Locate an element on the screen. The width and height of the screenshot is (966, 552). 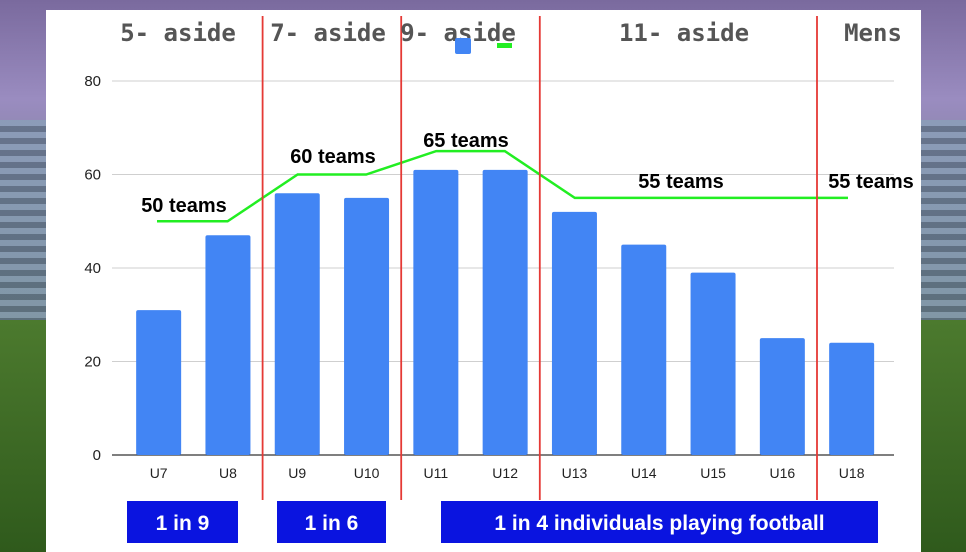
team-annotations: 50 teams 60 teams 65 teams 55 teams 55 teams is located at coordinates (527, 173).